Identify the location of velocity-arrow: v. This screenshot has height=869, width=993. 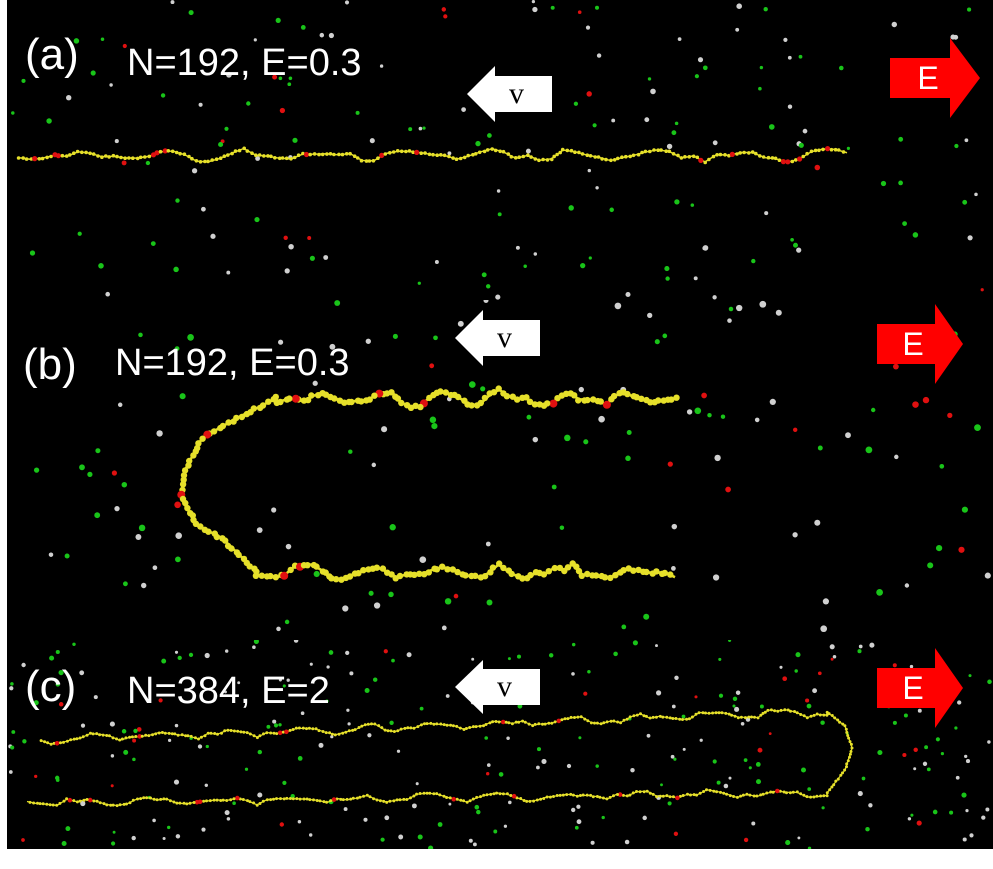
(497, 687).